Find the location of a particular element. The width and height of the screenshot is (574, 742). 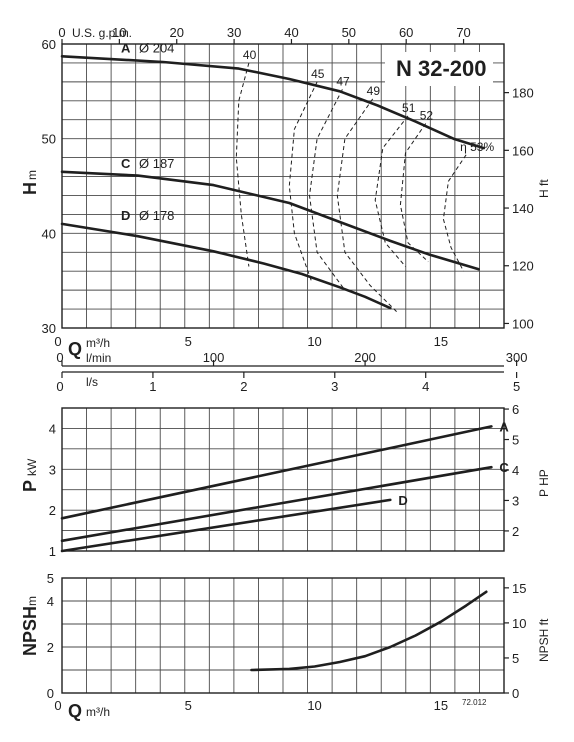

ls-tick: 3 is located at coordinates (334, 386).